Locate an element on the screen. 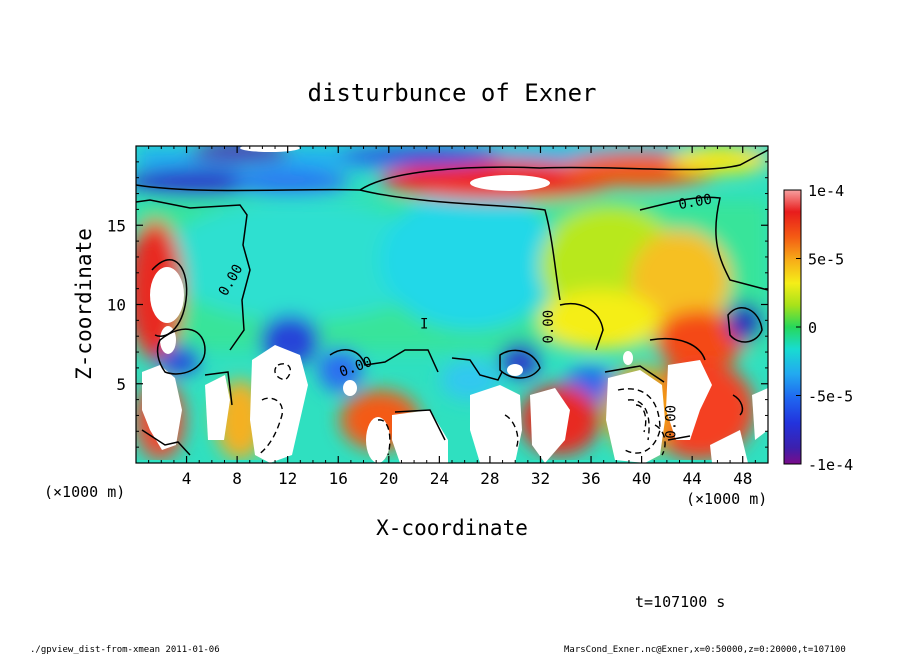 The height and width of the screenshot is (654, 904). colorbar: 1e-4 5e-5 0 -5e-5 -1e-4 is located at coordinates (818, 328).